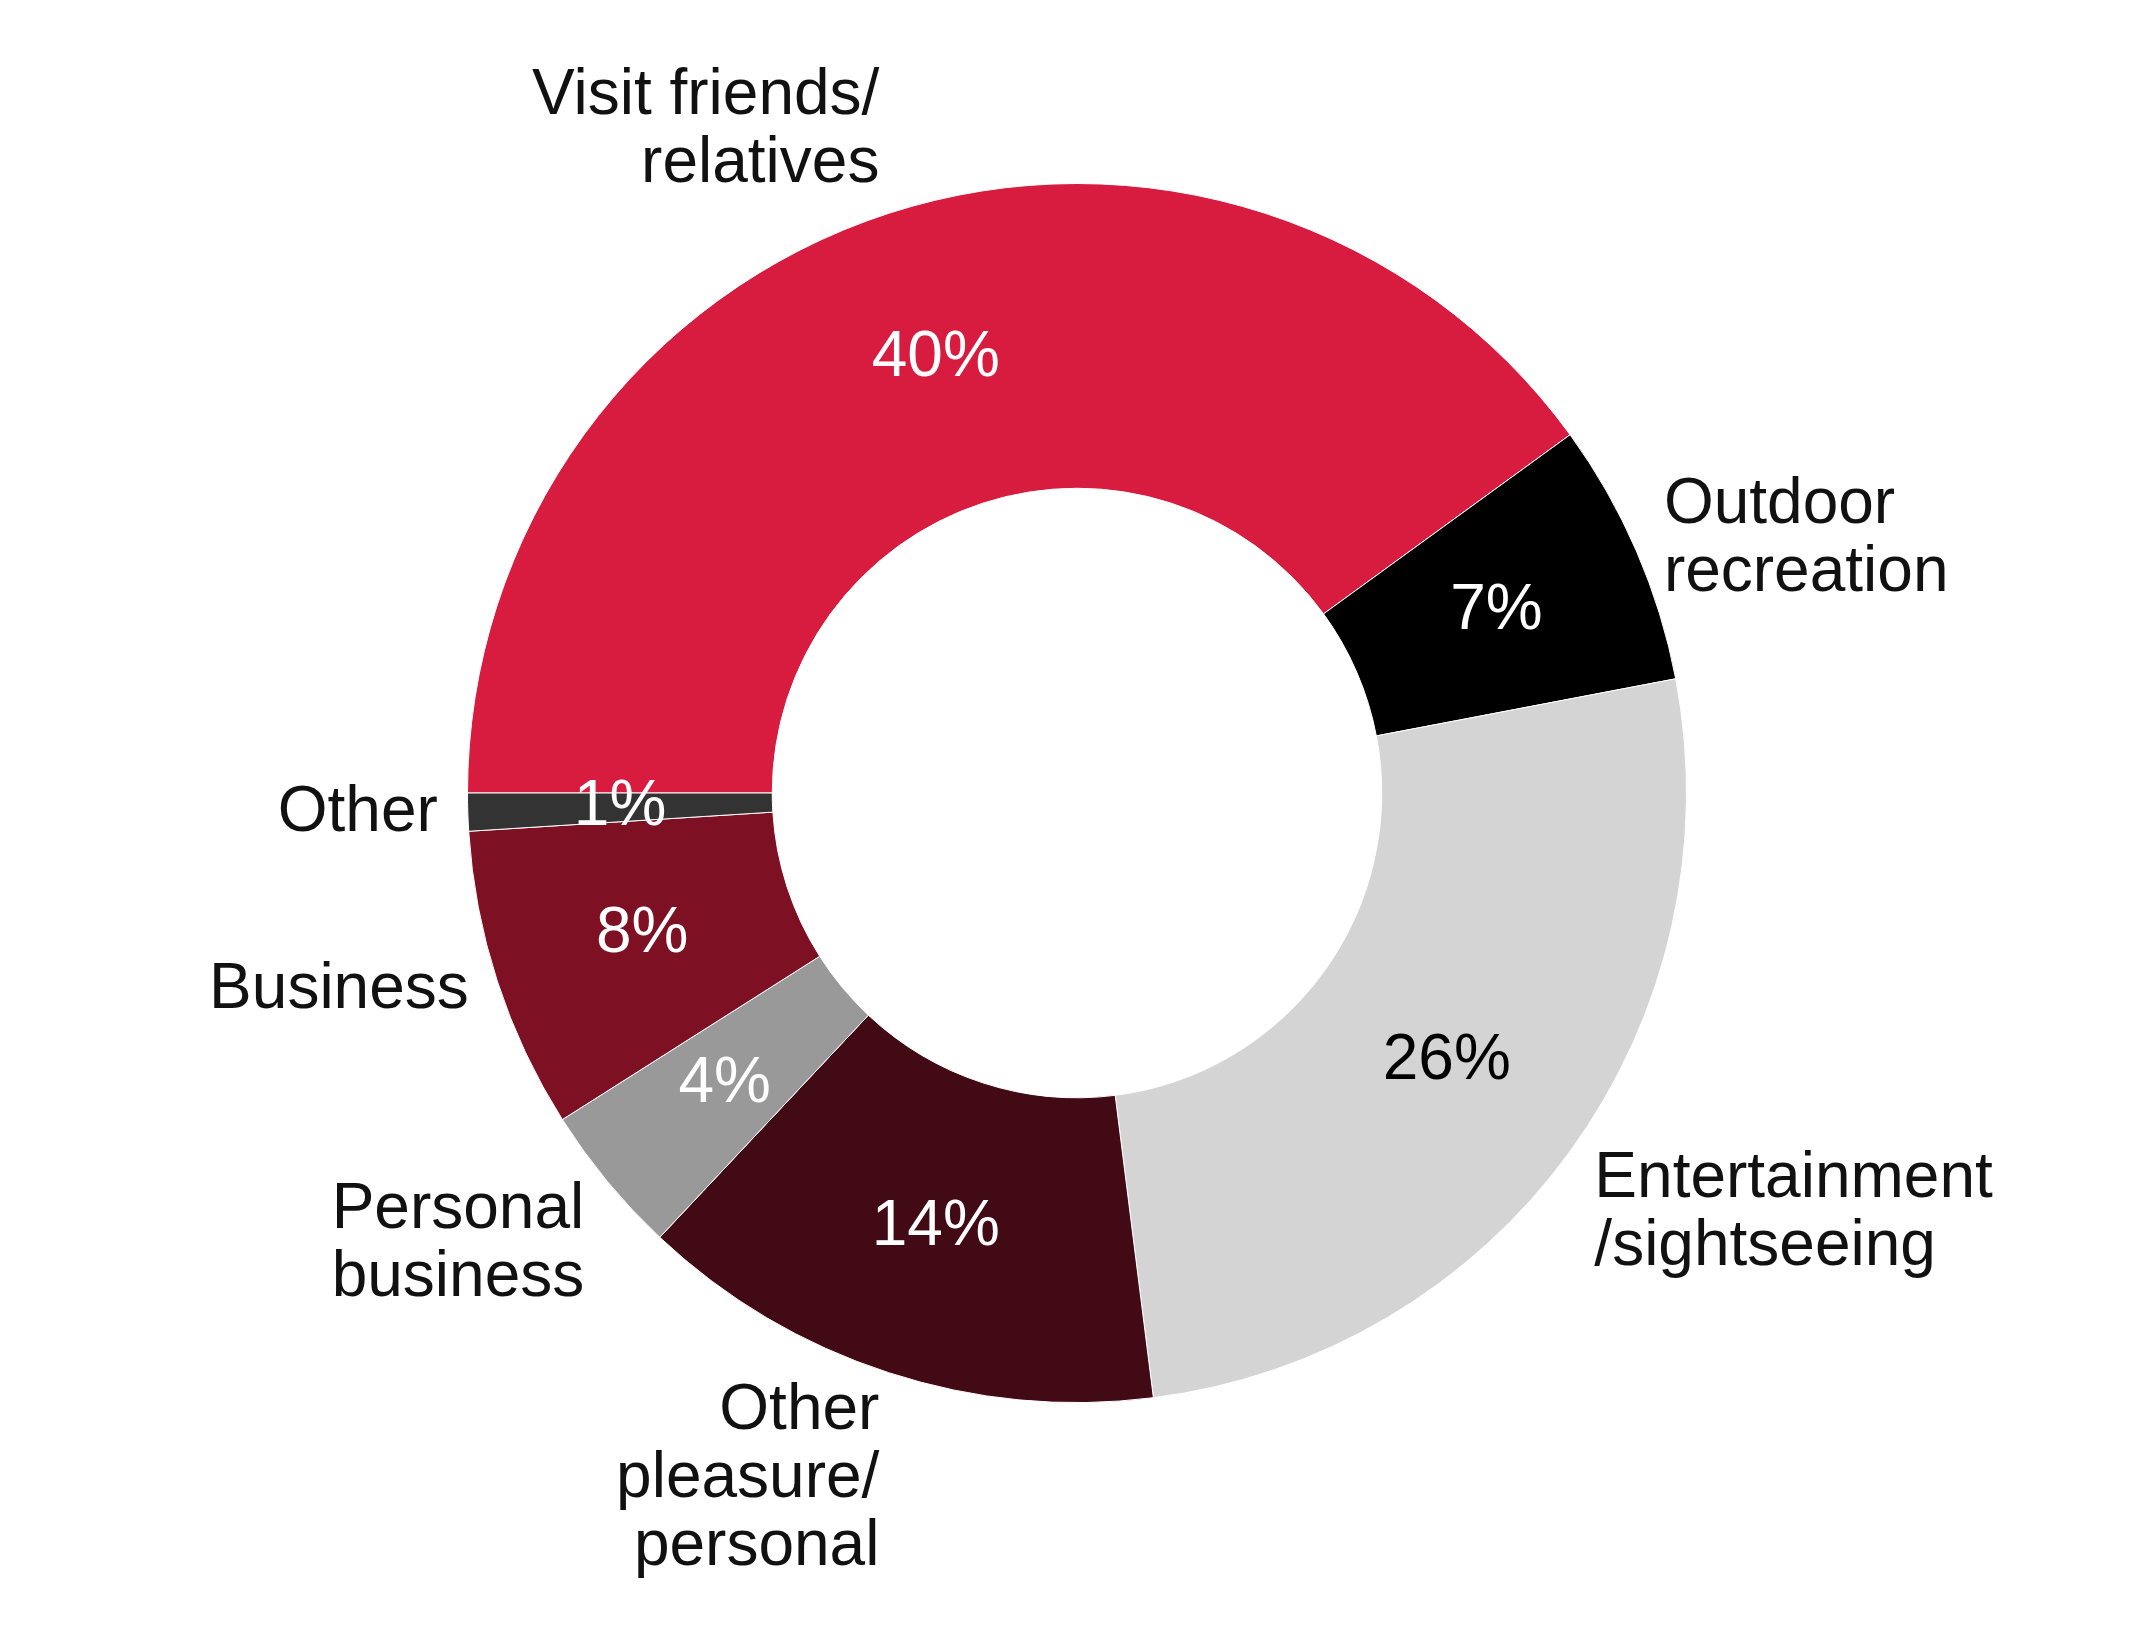 The height and width of the screenshot is (1630, 2154). Describe the element at coordinates (1794, 1208) in the screenshot. I see `slice-label: Entertainment /sightseeing` at that location.